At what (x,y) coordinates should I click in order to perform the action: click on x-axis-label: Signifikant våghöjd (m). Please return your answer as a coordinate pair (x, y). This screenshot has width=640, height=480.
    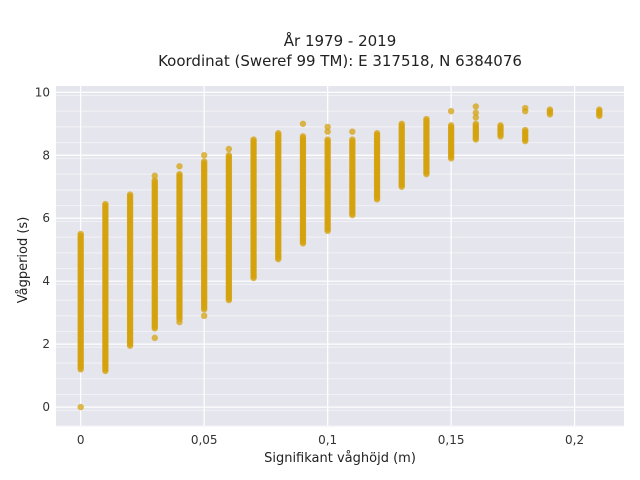
    Looking at the image, I should click on (340, 458).